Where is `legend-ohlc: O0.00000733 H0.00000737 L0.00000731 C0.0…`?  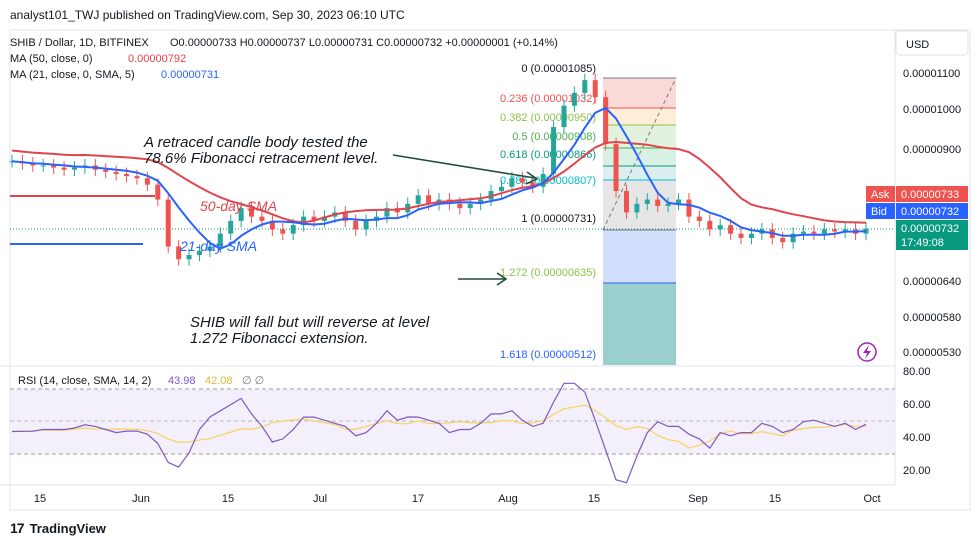
legend-ohlc: O0.00000733 H0.00000737 L0.00000731 C0.0… is located at coordinates (364, 43).